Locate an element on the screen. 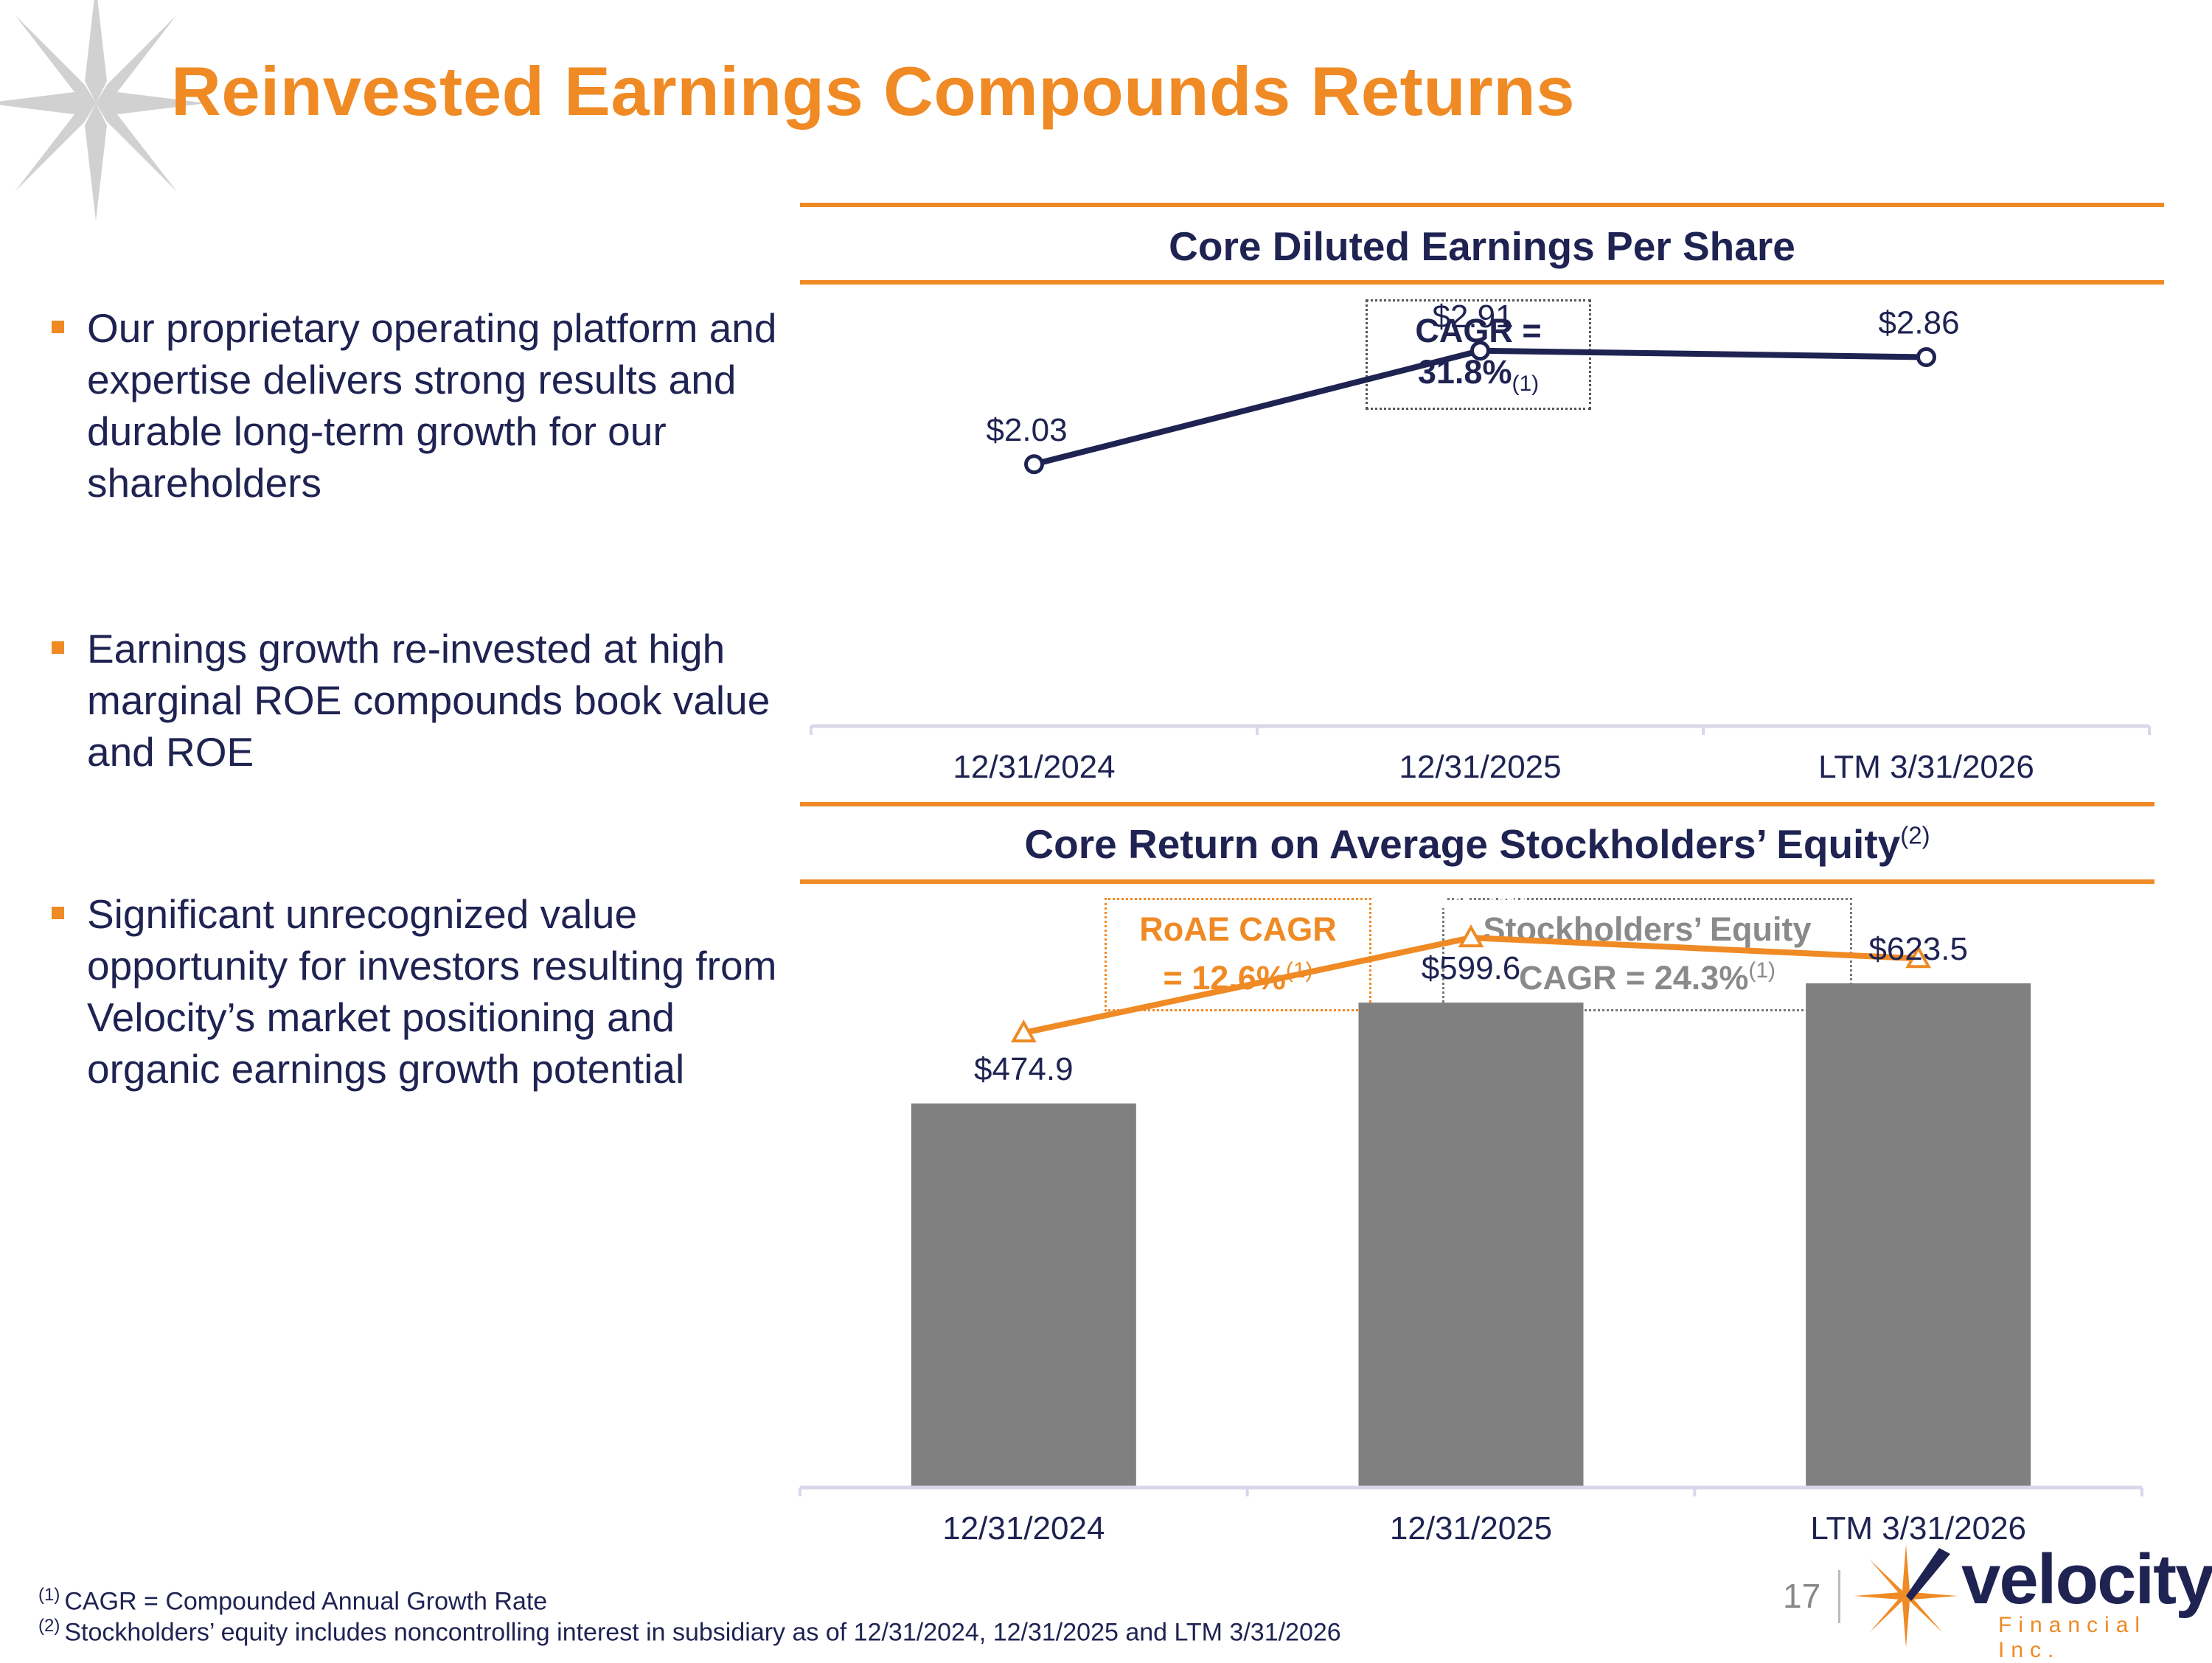 This screenshot has height=1663, width=2212. eps-data-label: $2.86 is located at coordinates (1918, 323).